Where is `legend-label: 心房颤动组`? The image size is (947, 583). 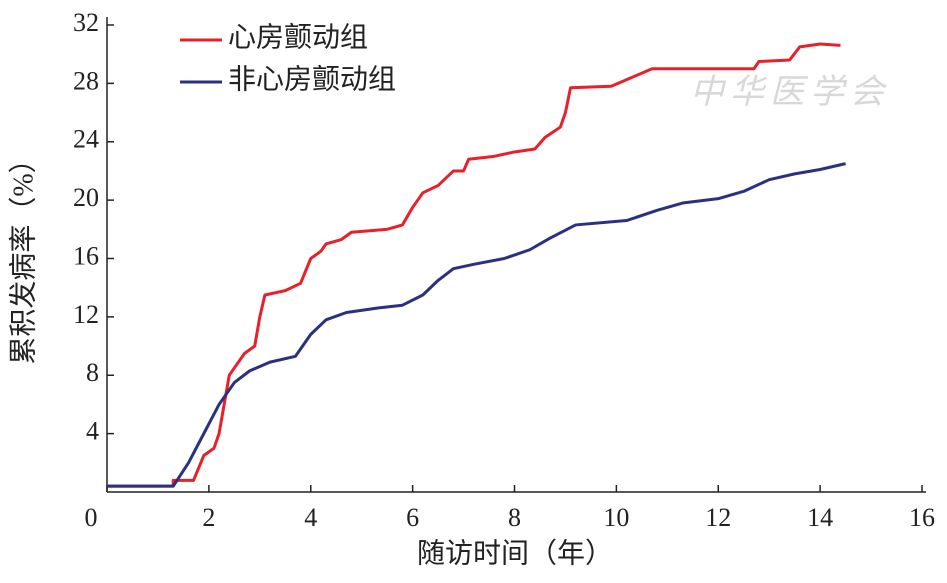
legend-label: 心房颤动组 is located at coordinates (298, 37).